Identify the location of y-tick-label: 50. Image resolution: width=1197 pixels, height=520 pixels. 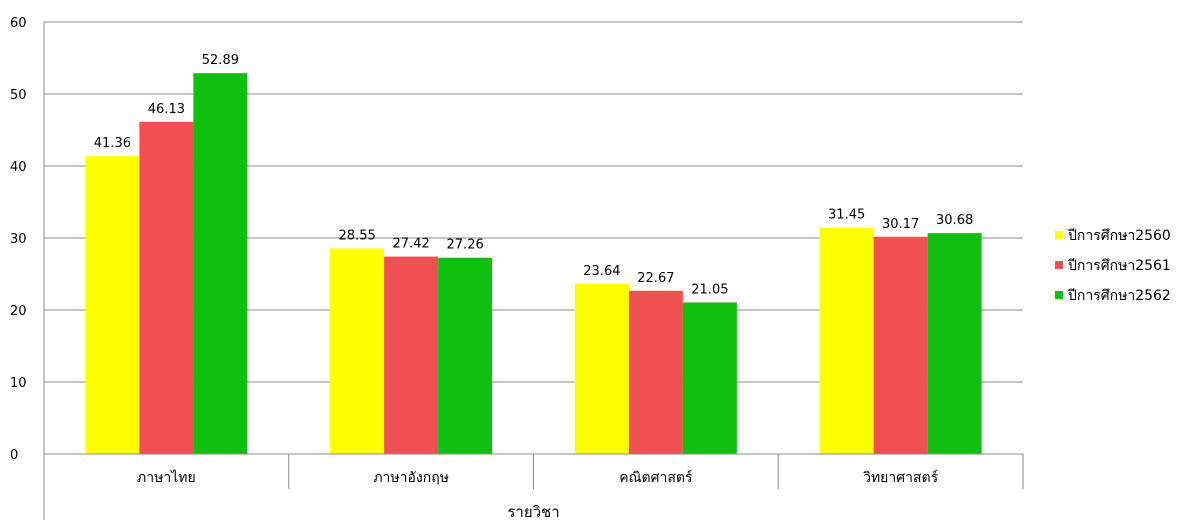
(18, 95).